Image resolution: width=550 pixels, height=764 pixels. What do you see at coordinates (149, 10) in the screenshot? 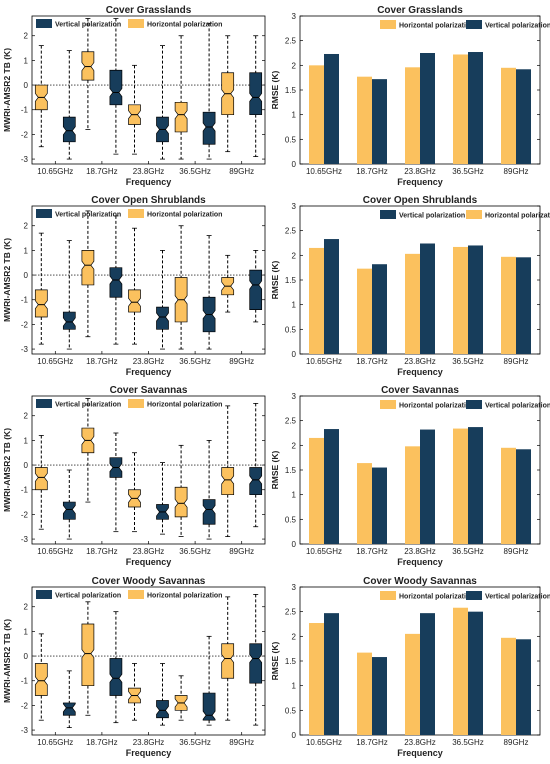
I see `chart-title: Cover Grasslands` at bounding box center [149, 10].